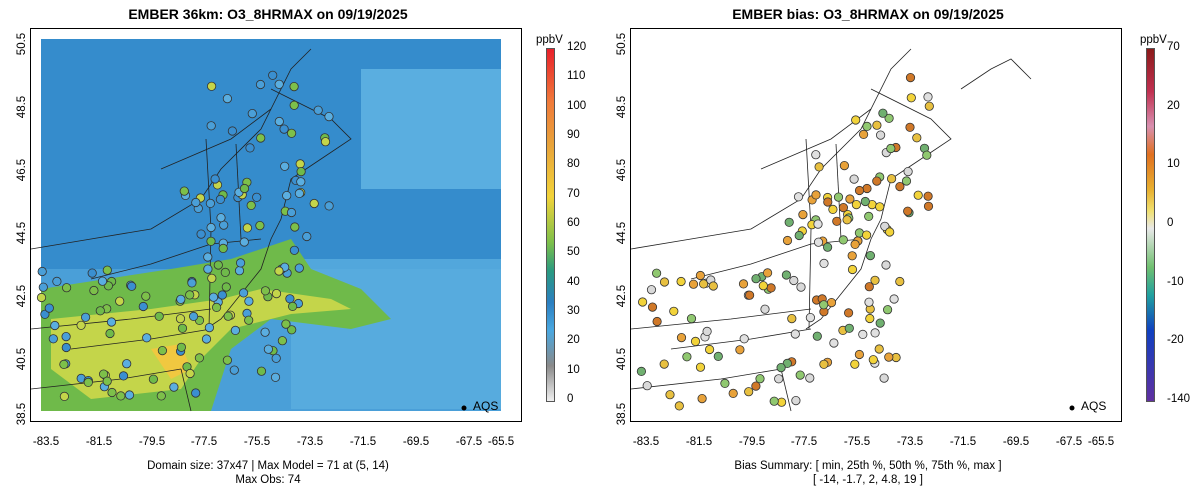 This screenshot has width=1200, height=502. What do you see at coordinates (550, 225) in the screenshot?
I see `left-colorbar` at bounding box center [550, 225].